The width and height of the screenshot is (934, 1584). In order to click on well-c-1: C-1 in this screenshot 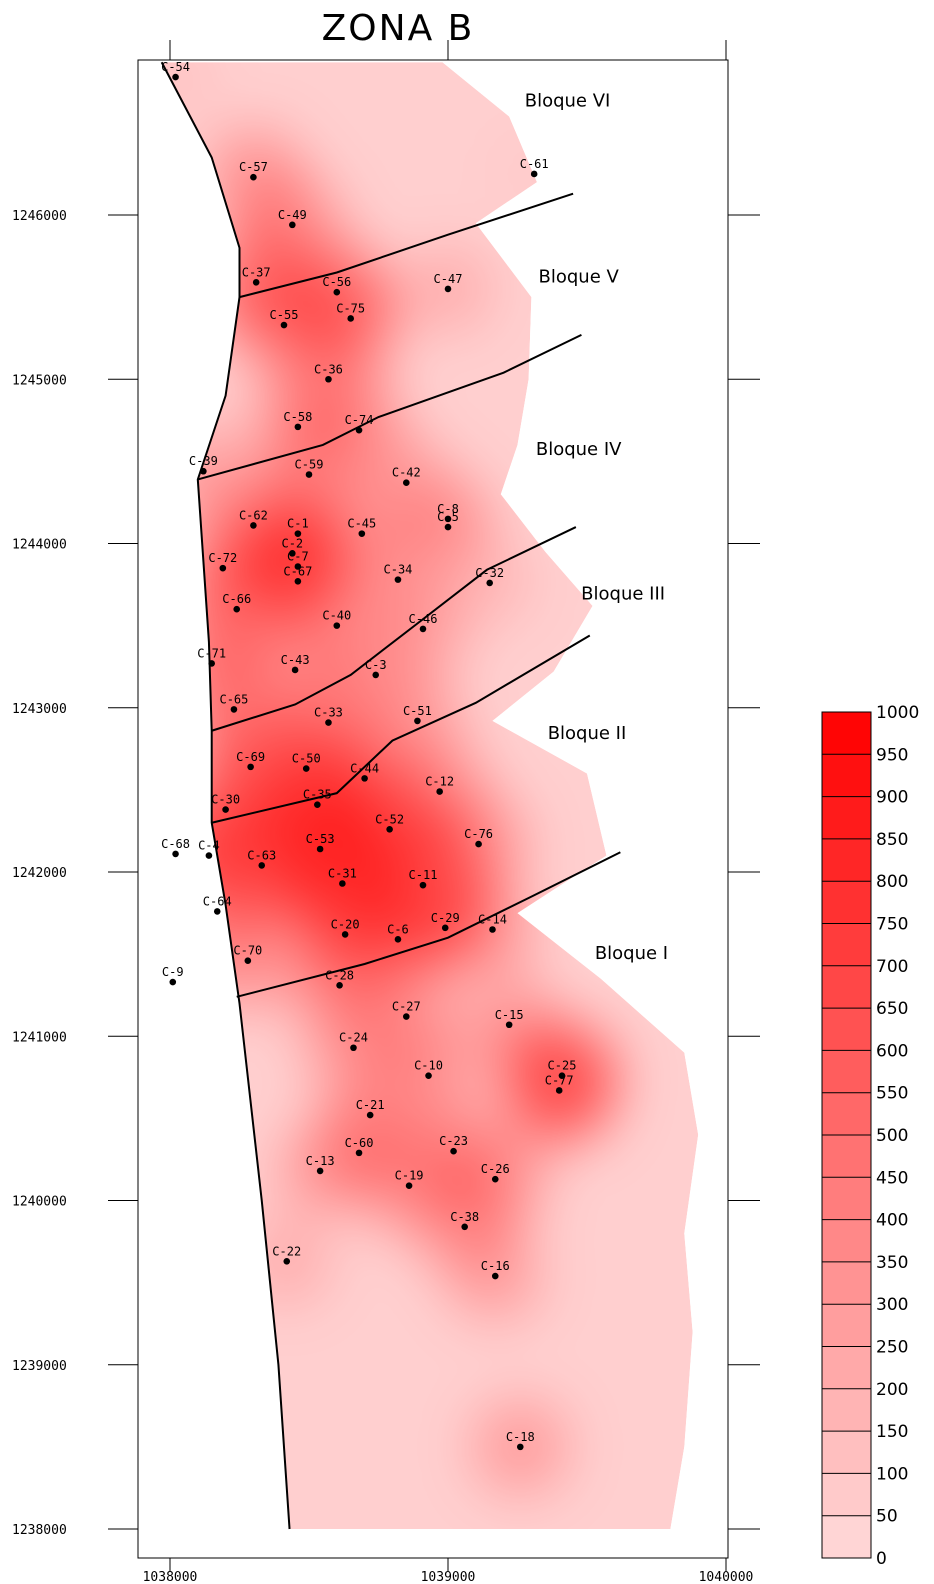, I will do `click(298, 527)`.